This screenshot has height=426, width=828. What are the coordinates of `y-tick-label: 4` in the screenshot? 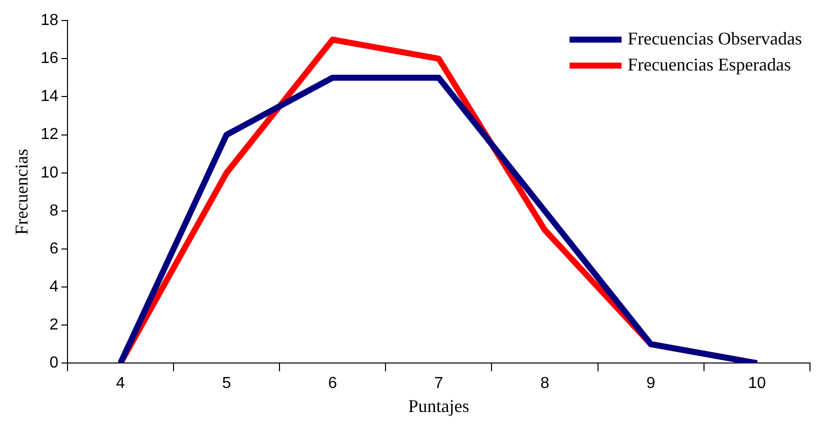 It's located at (53, 287).